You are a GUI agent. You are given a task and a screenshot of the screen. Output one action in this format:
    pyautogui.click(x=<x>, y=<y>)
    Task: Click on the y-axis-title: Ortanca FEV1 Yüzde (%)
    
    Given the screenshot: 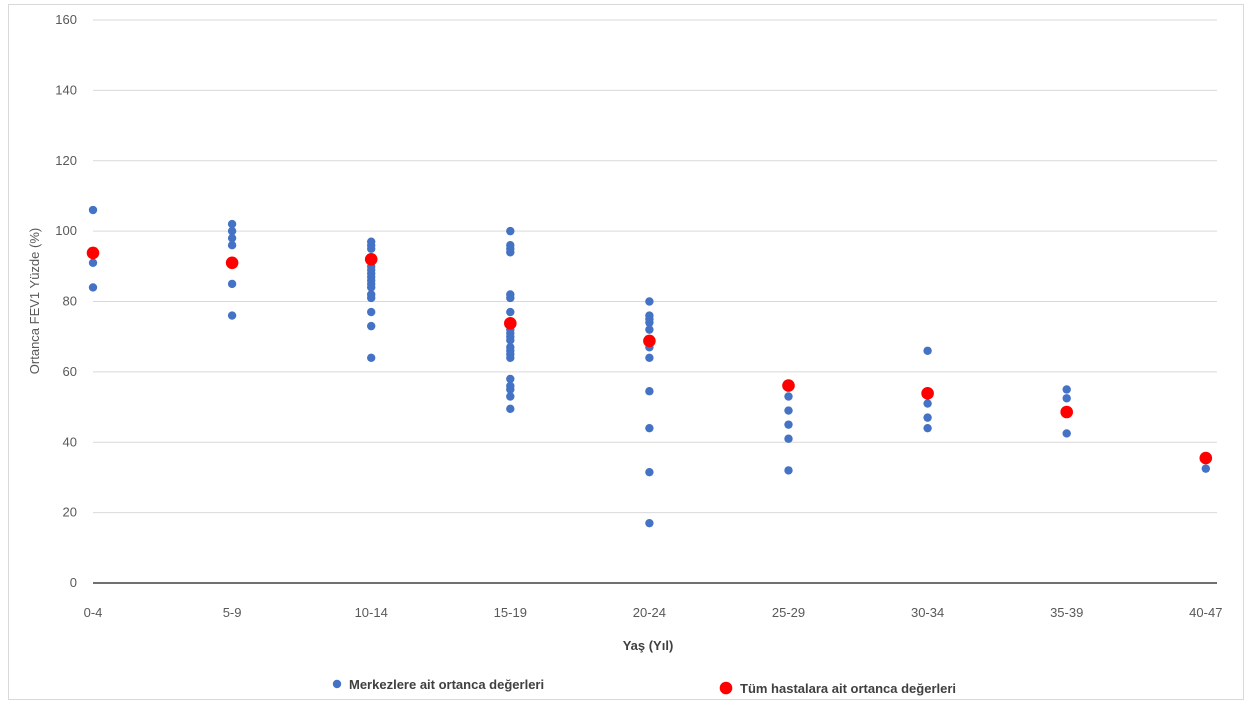 What is the action you would take?
    pyautogui.click(x=34, y=301)
    